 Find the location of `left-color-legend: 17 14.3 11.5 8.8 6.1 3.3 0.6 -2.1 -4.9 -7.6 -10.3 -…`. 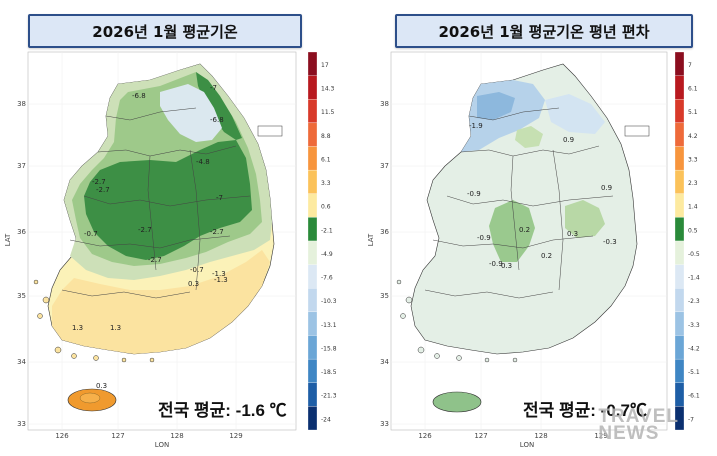

left-color-legend: 17 14.3 11.5 8.8 6.1 3.3 0.6 -2.1 -4.9 -7.6 -10.3 -… is located at coordinates (322, 241).